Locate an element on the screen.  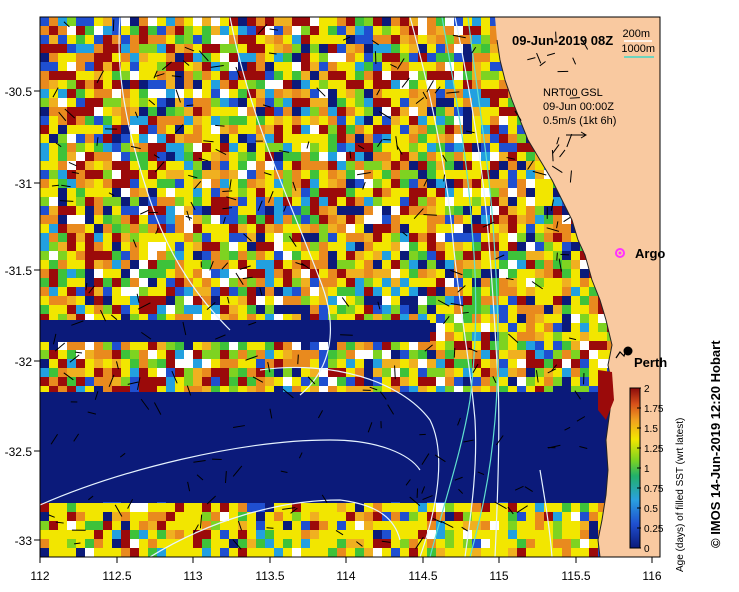
lon-tick-label: 112 is located at coordinates (39, 576).